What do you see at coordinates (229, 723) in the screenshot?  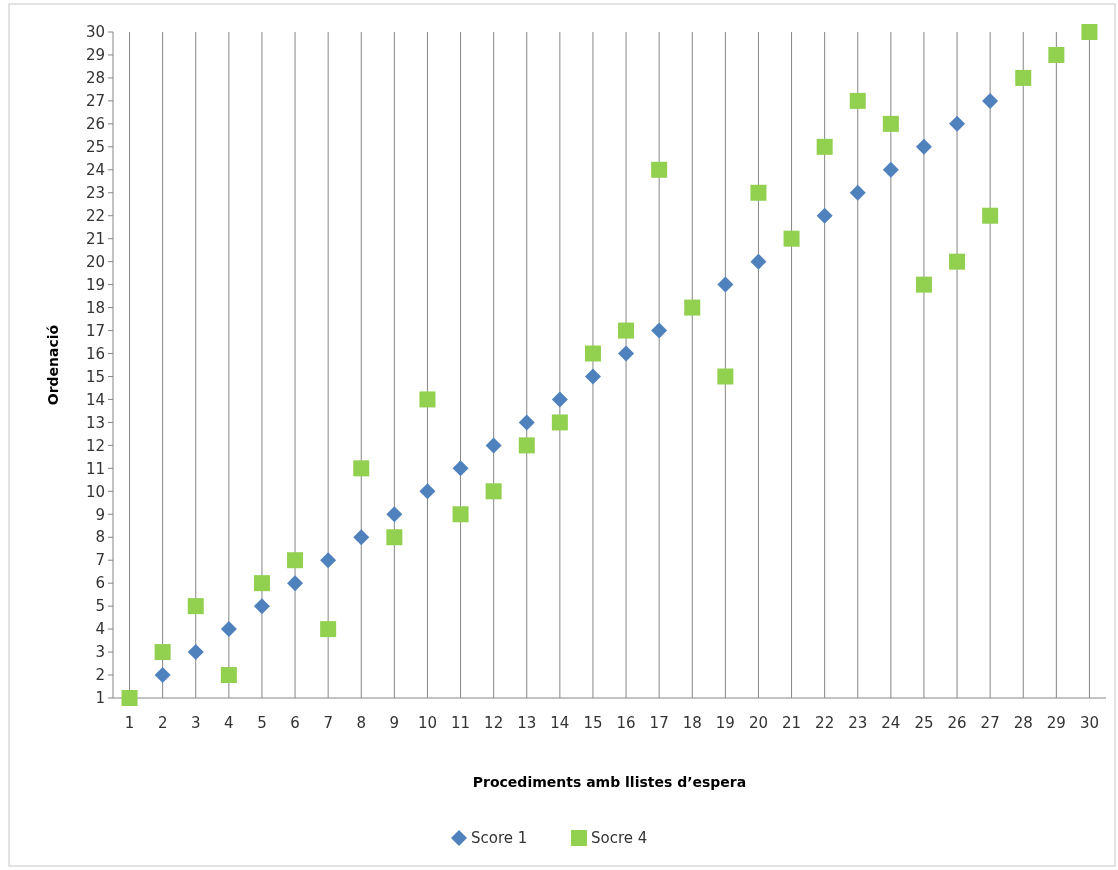 I see `x-tick-label: 4` at bounding box center [229, 723].